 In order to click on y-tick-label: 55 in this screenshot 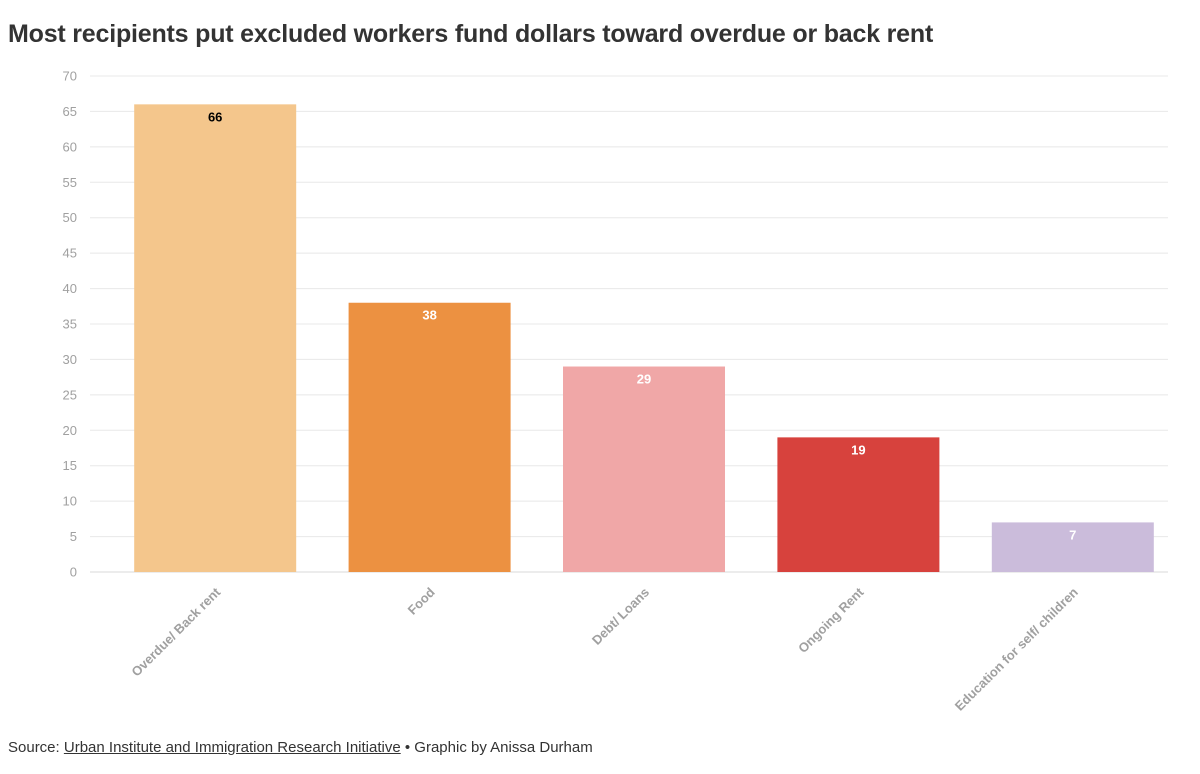, I will do `click(70, 182)`.